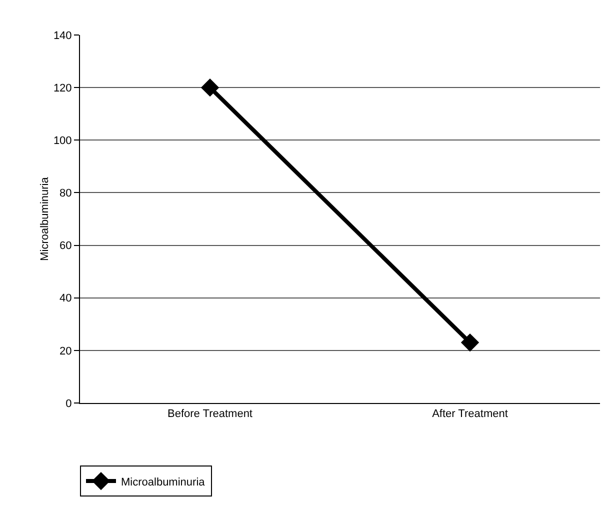  What do you see at coordinates (62, 140) in the screenshot?
I see `y-tick-label: 100` at bounding box center [62, 140].